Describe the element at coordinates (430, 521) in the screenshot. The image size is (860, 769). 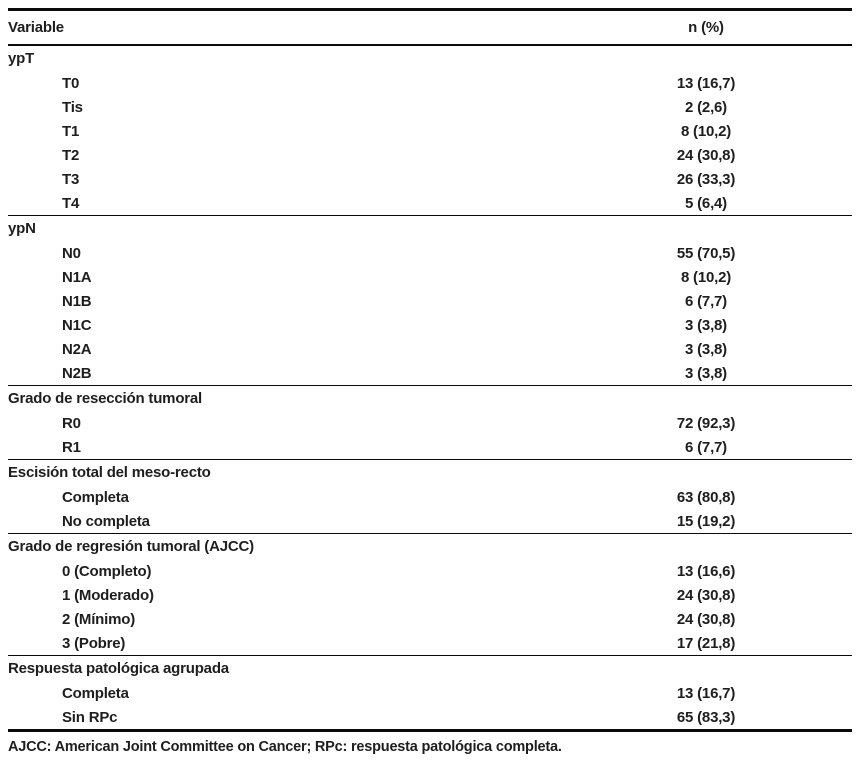
I see `table-row: No completa 15 (19,2)` at that location.